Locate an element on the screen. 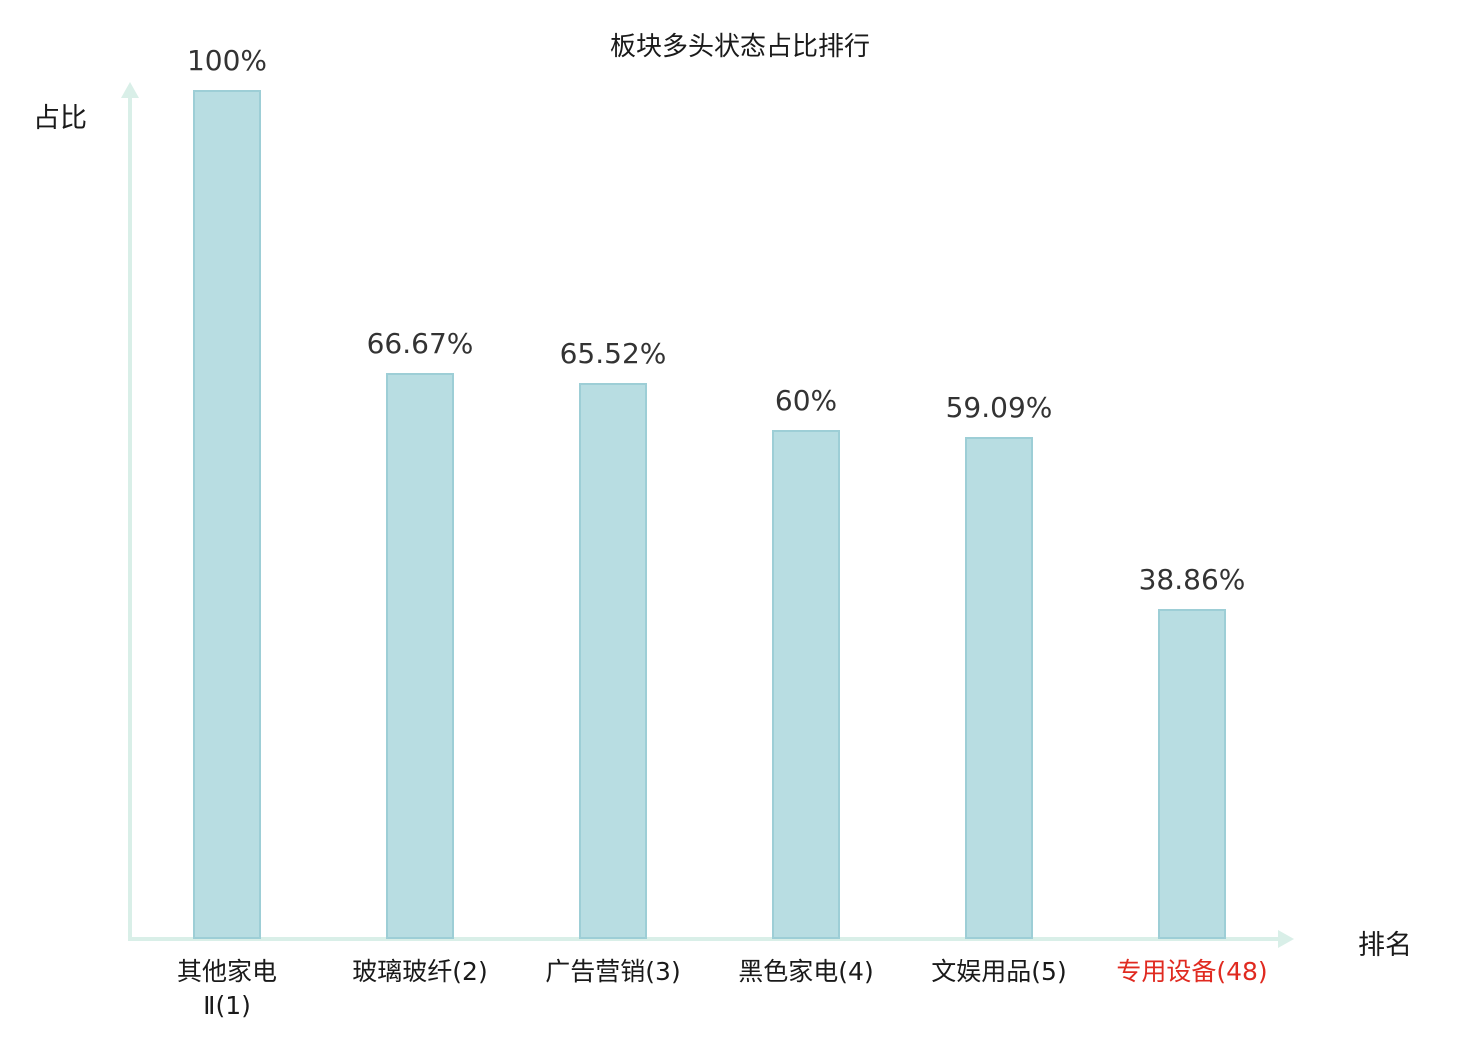 Image resolution: width=1480 pixels, height=1040 pixels. bar-value-label: 38.86% is located at coordinates (1192, 579).